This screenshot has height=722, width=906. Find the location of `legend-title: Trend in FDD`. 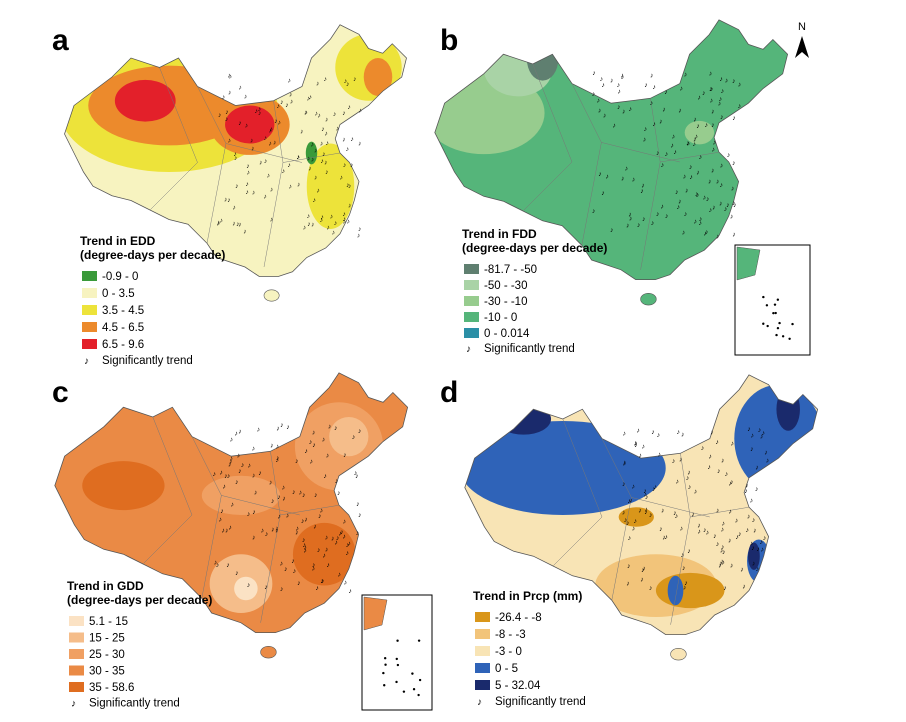

legend-title: Trend in FDD is located at coordinates (499, 234).